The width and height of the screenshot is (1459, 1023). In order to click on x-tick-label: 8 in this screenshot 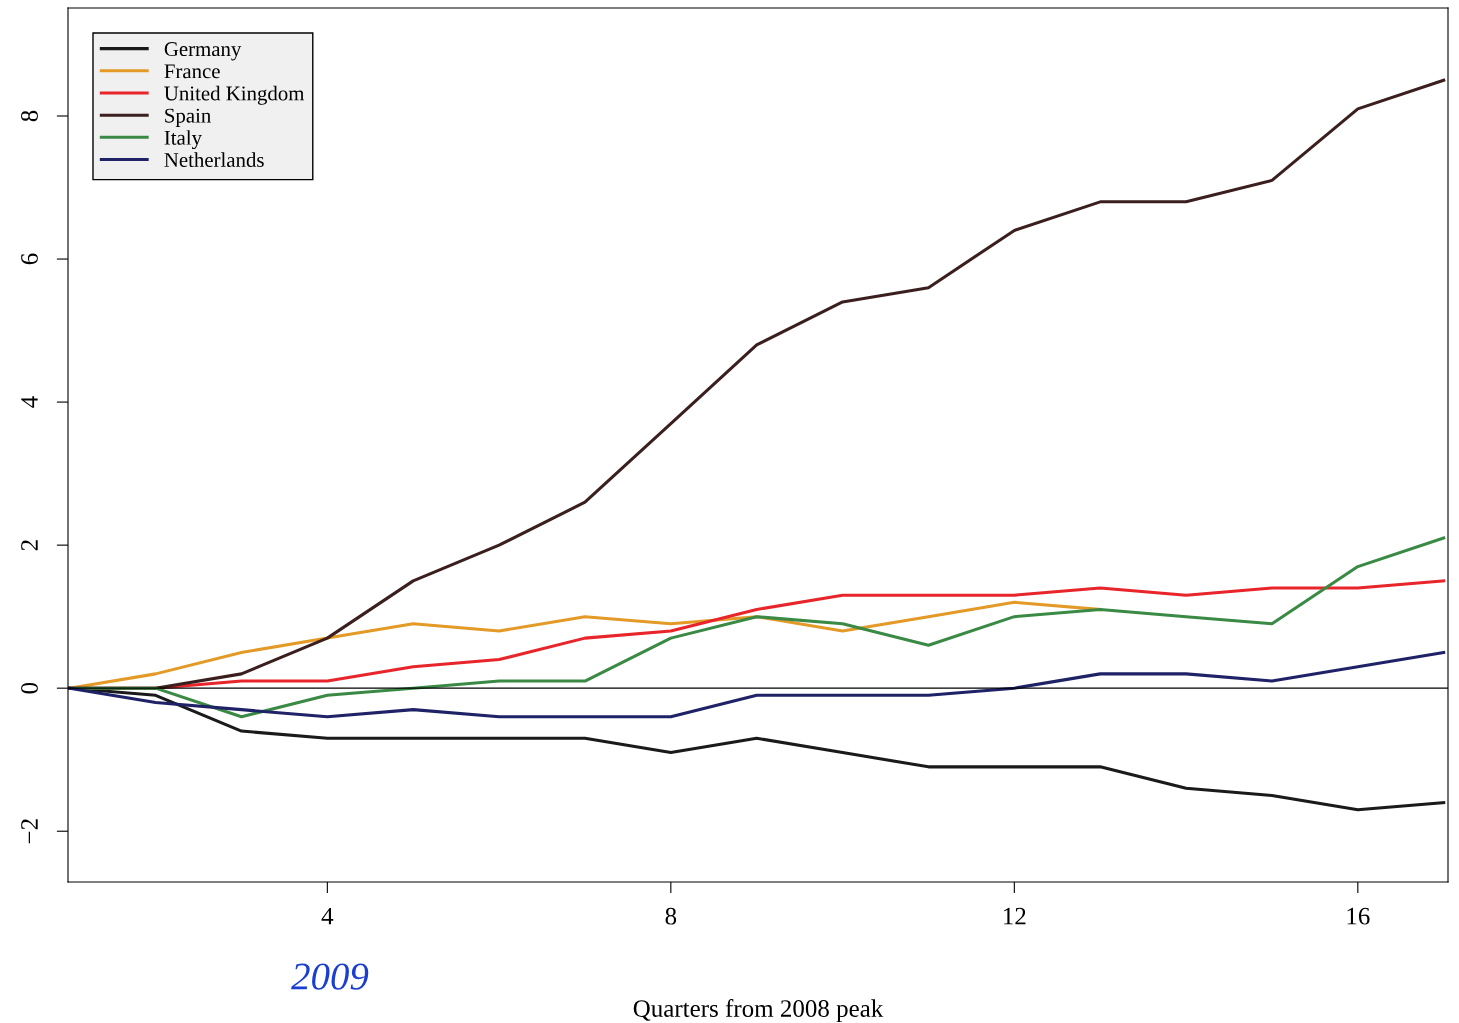, I will do `click(671, 916)`.